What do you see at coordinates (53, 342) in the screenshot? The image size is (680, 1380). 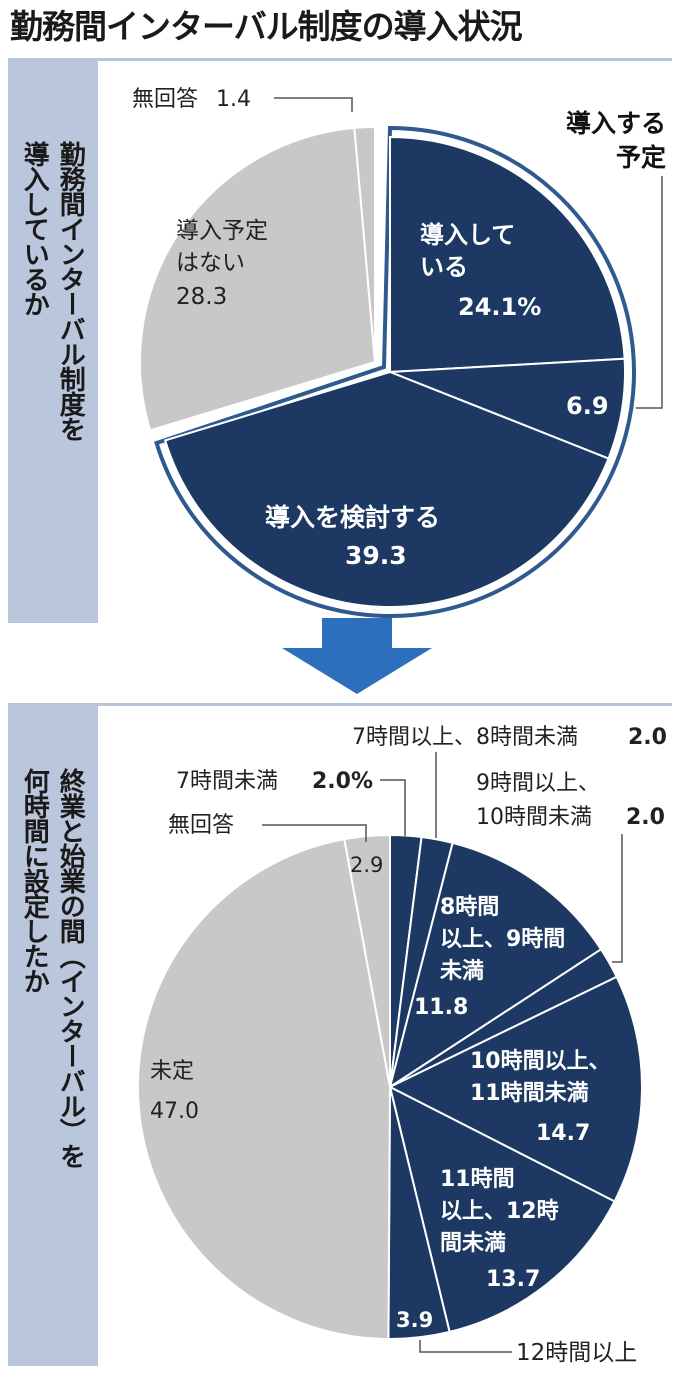 I see `panel1-question-band: 勤務間インターバル制度を 導入しているか` at bounding box center [53, 342].